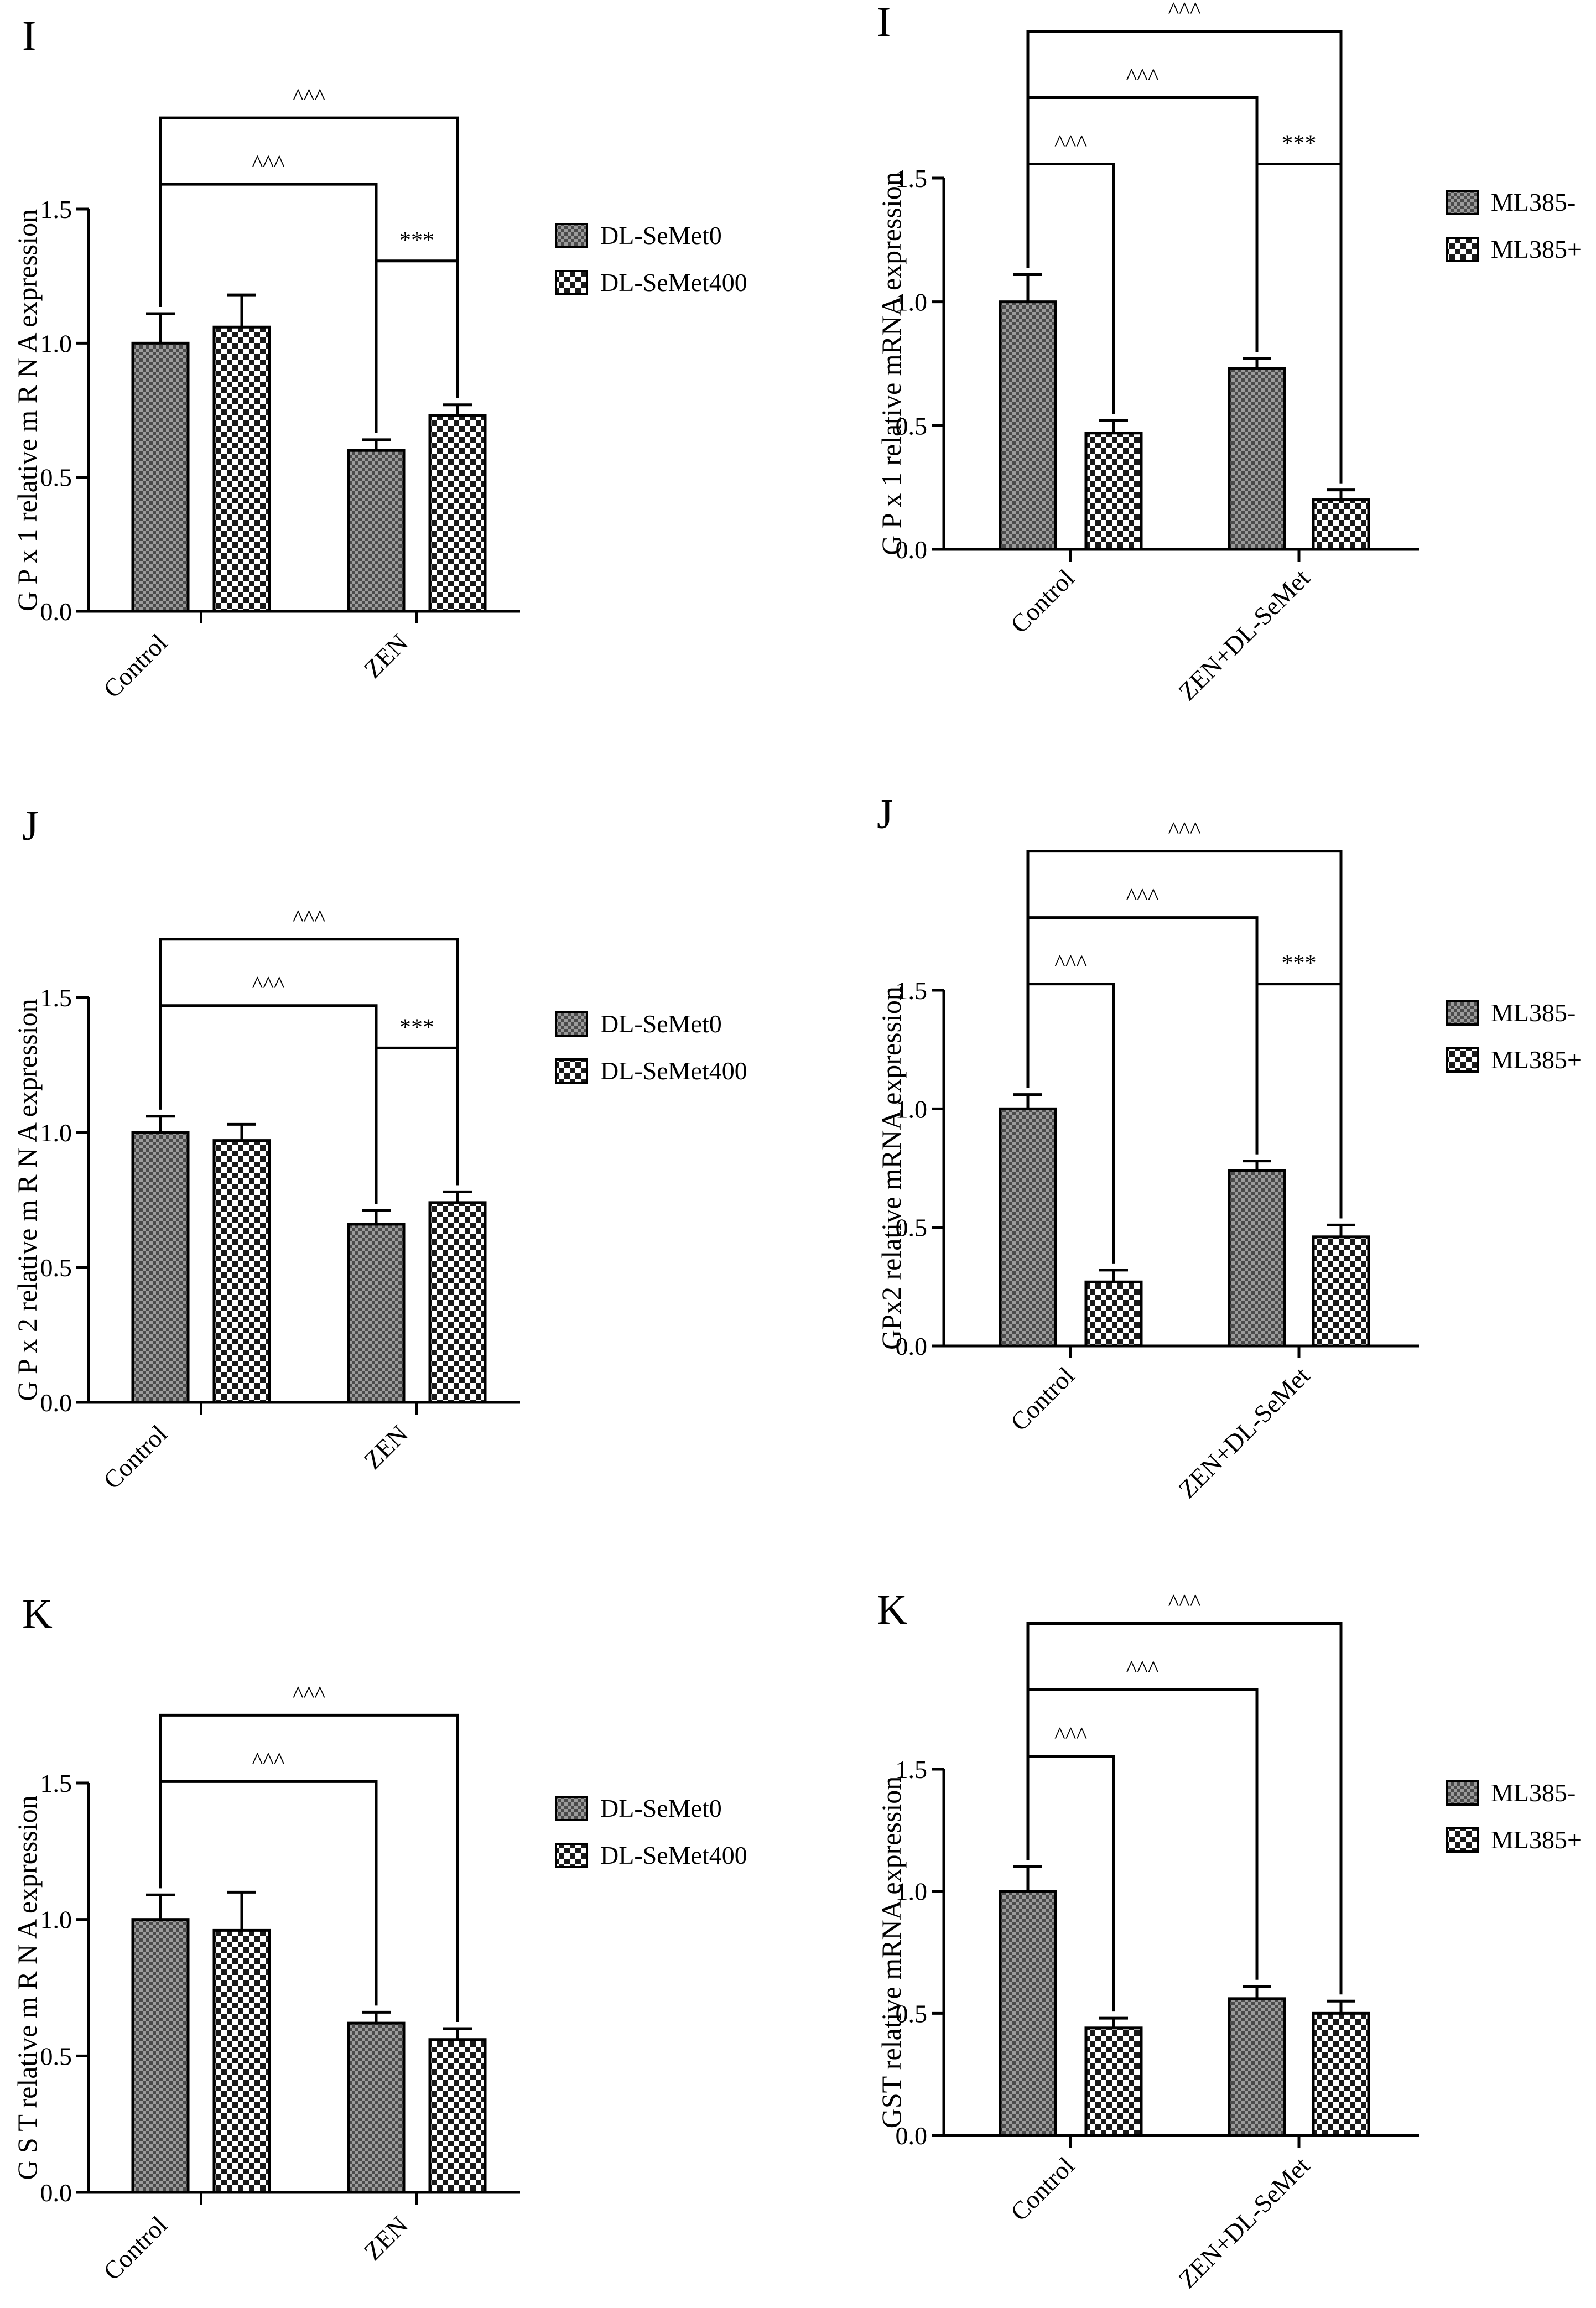 This screenshot has height=2308, width=1596. I want to click on y-axis-label: GST relative mRNA expression, so click(892, 1952).